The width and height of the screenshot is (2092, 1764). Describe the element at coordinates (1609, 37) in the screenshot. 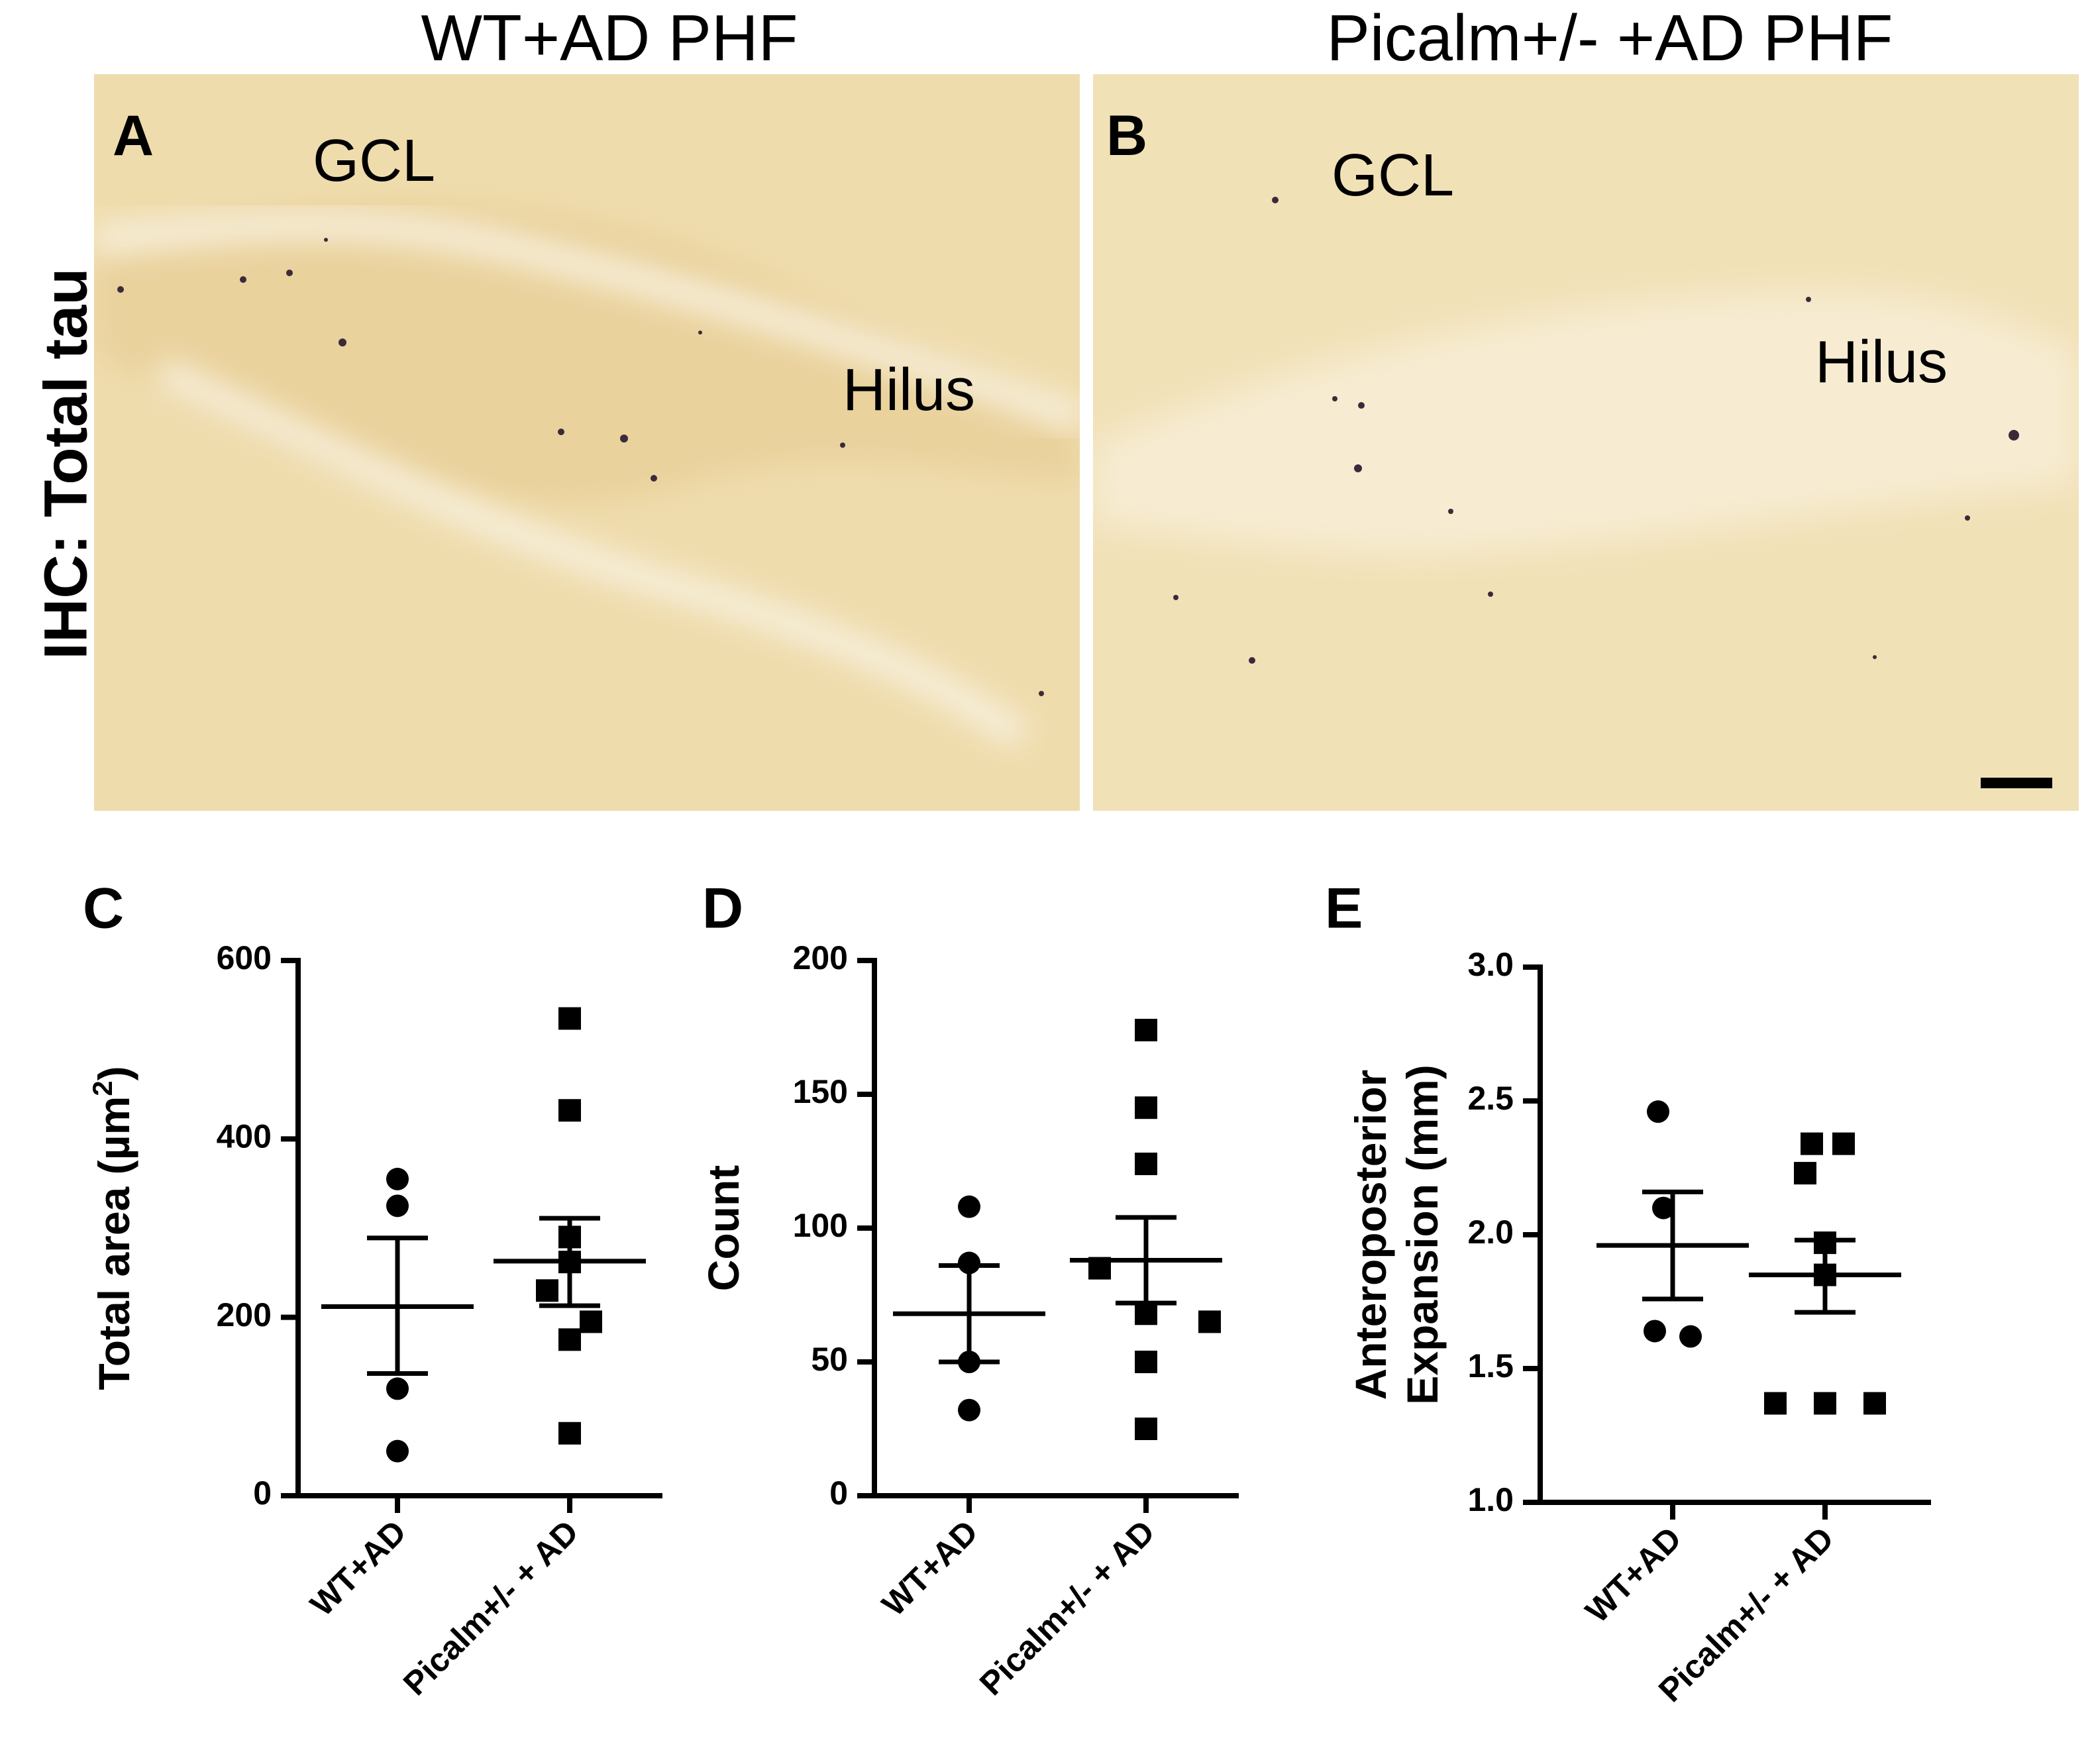

I see `column-title-picalm: Picalm+/- +AD PHF` at that location.